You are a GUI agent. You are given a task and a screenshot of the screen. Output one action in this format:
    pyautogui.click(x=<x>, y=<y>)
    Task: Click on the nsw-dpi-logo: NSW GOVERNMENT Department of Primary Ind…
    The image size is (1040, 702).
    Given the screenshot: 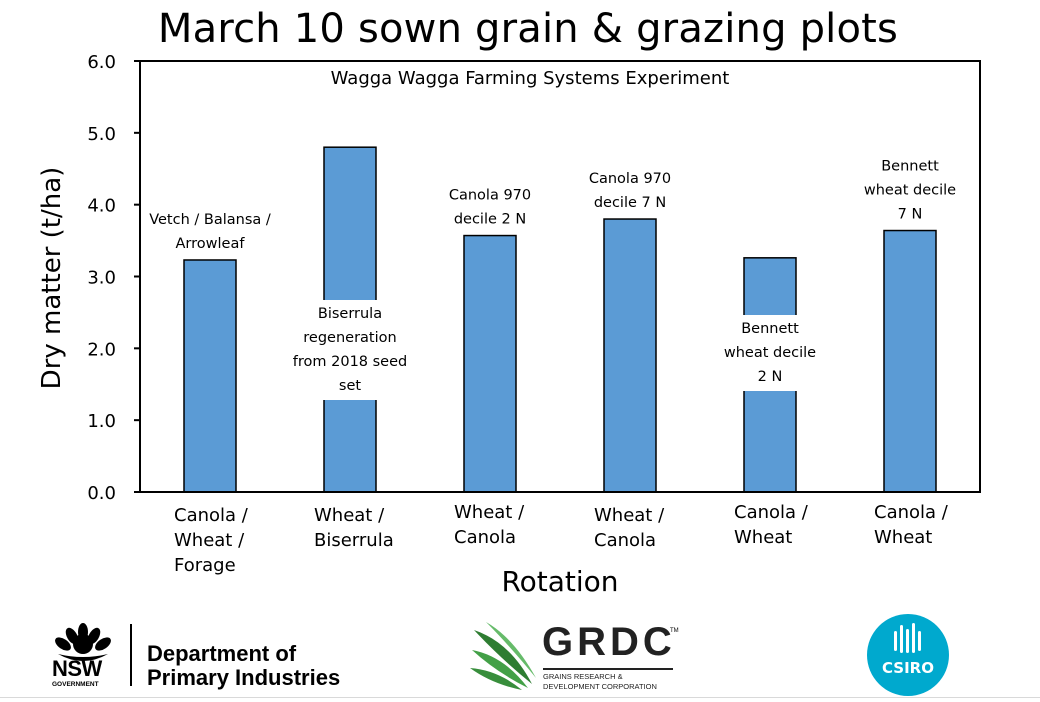 What is the action you would take?
    pyautogui.click(x=208, y=656)
    